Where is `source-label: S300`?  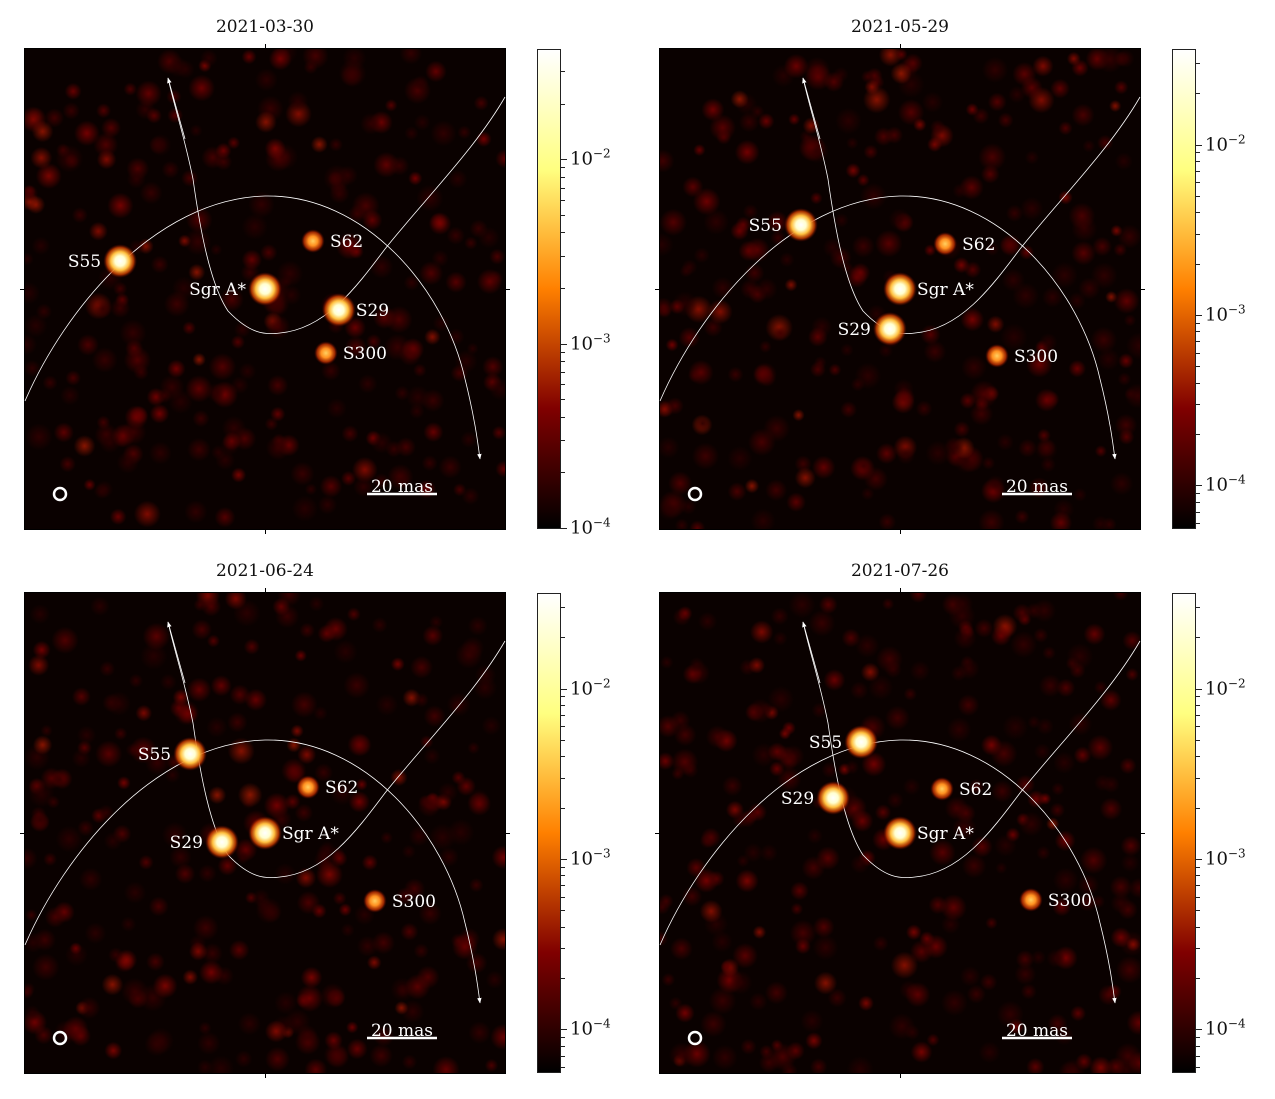
source-label: S300 is located at coordinates (1036, 357).